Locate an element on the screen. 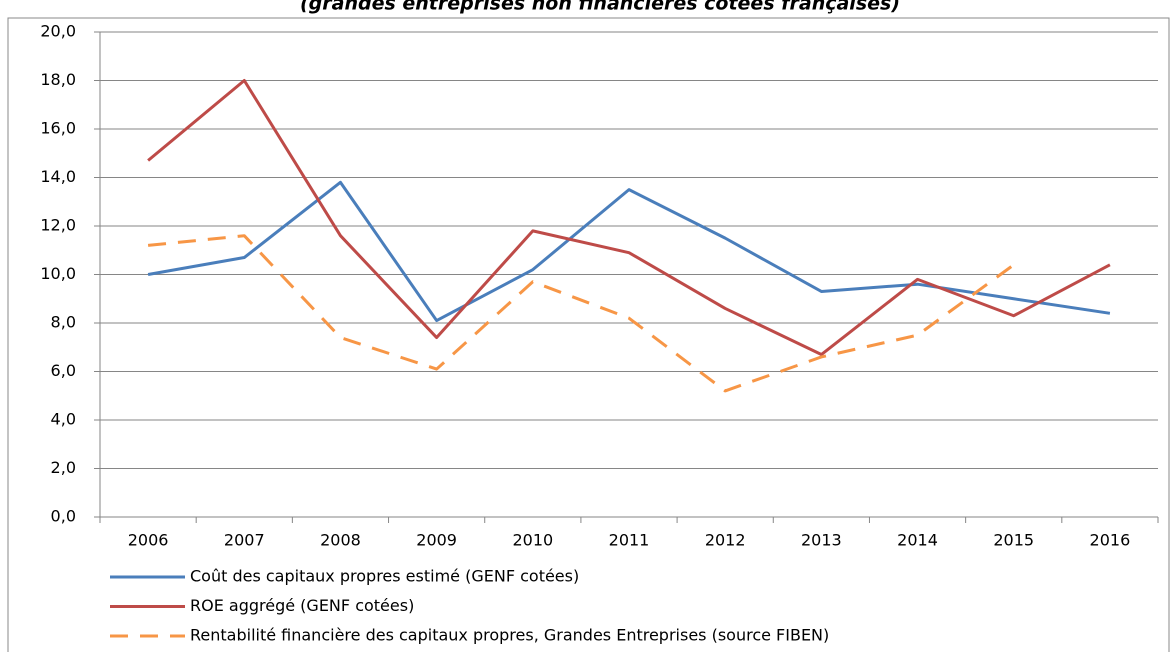 The image size is (1170, 652). y-tick-label: 14,0 is located at coordinates (58, 176).